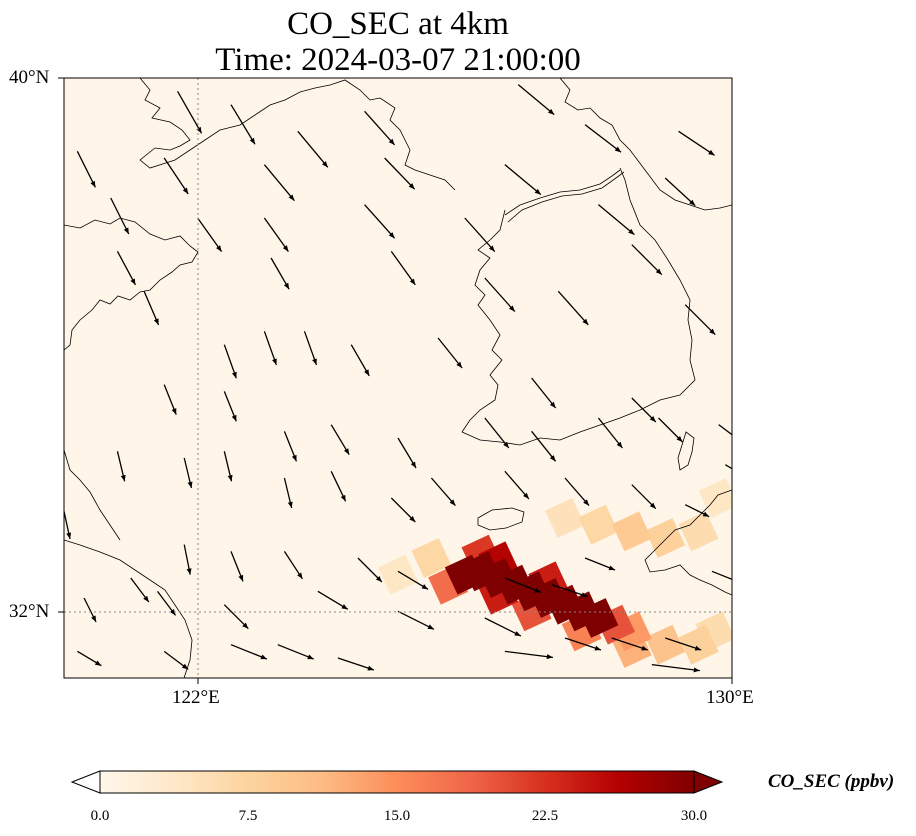 Image resolution: width=916 pixels, height=836 pixels. What do you see at coordinates (248, 816) in the screenshot?
I see `colorbar-tick-7.5: 7.5` at bounding box center [248, 816].